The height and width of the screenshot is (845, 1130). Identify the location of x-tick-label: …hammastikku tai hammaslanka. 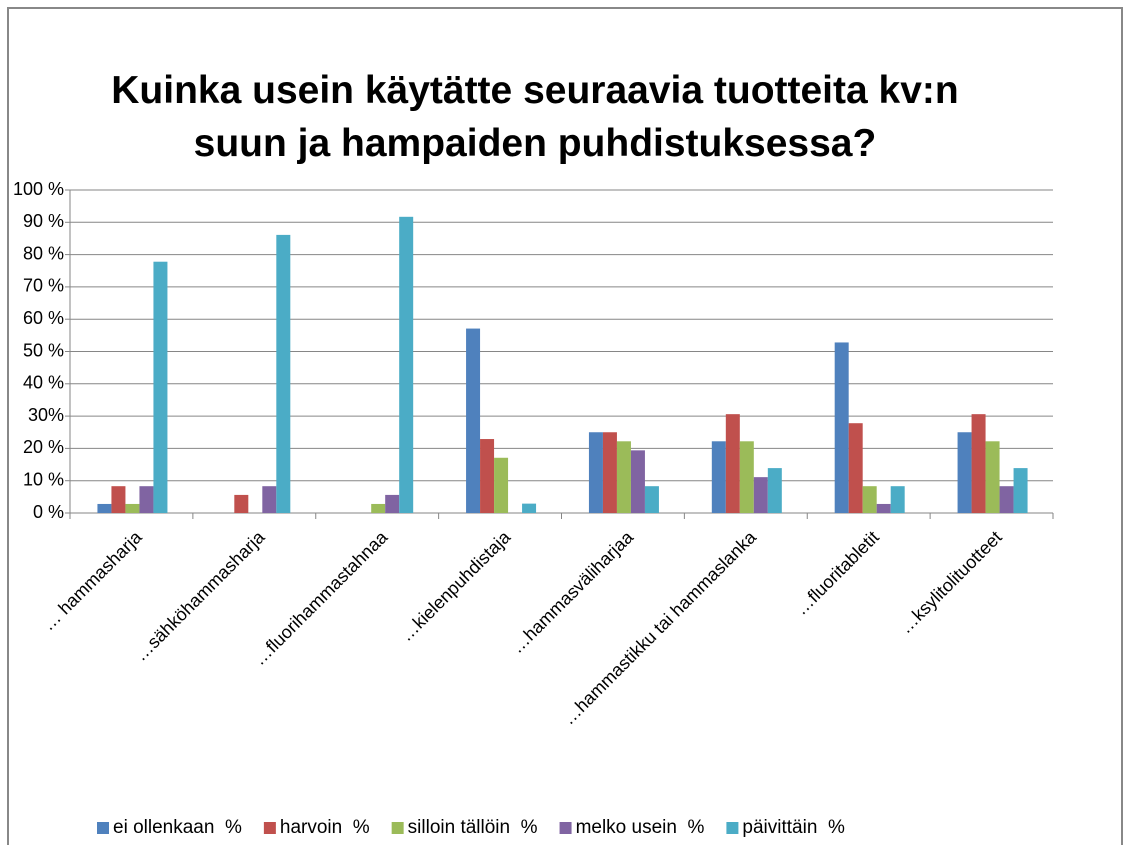
(659, 627).